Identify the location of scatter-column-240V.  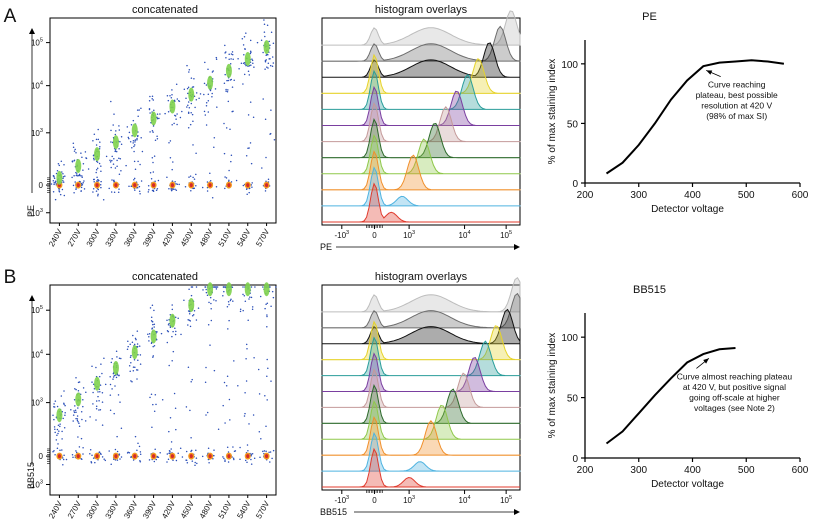
(60, 428).